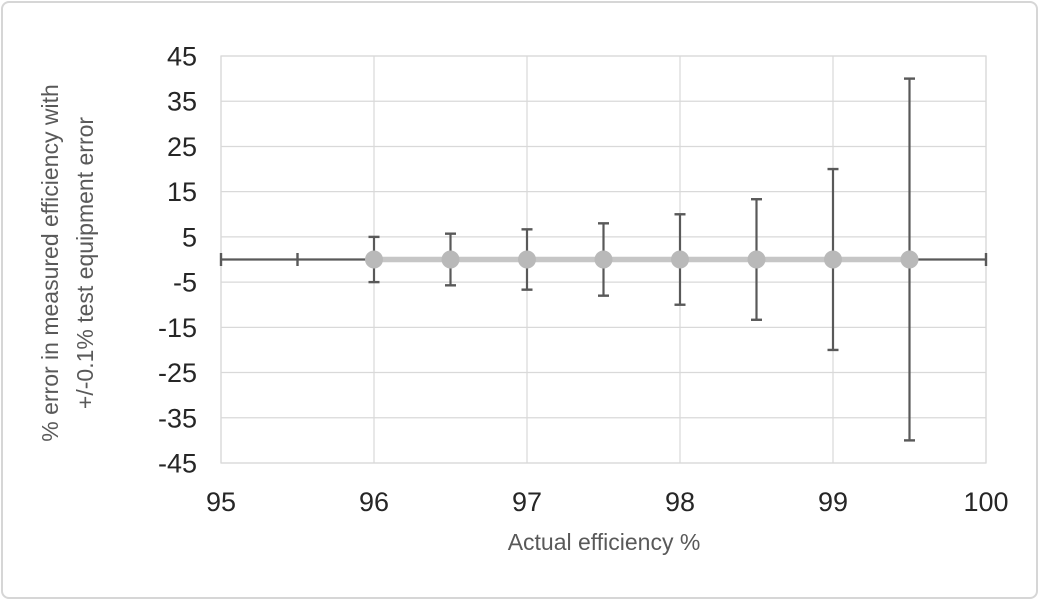  What do you see at coordinates (221, 502) in the screenshot?
I see `x-tick-label-95: 95` at bounding box center [221, 502].